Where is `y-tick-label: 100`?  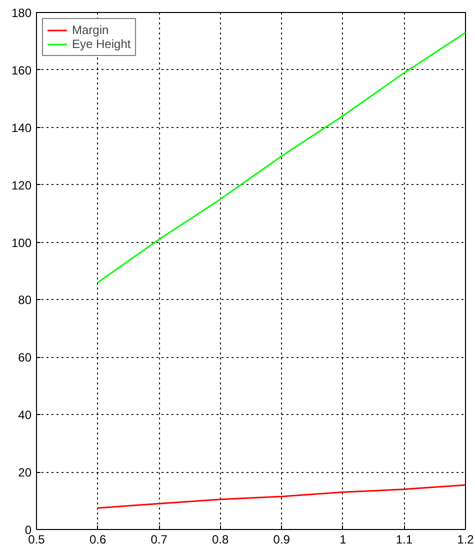 y-tick-label: 100 is located at coordinates (21, 243).